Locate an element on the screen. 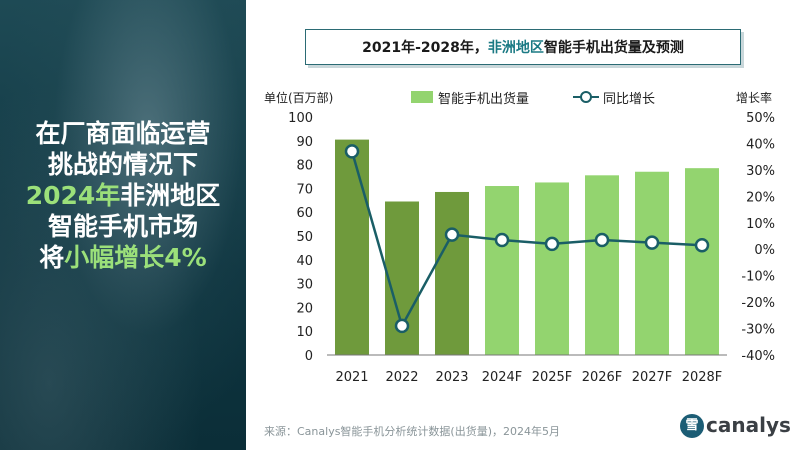 The height and width of the screenshot is (450, 800). x-tick-2022: 2022 is located at coordinates (401, 377).